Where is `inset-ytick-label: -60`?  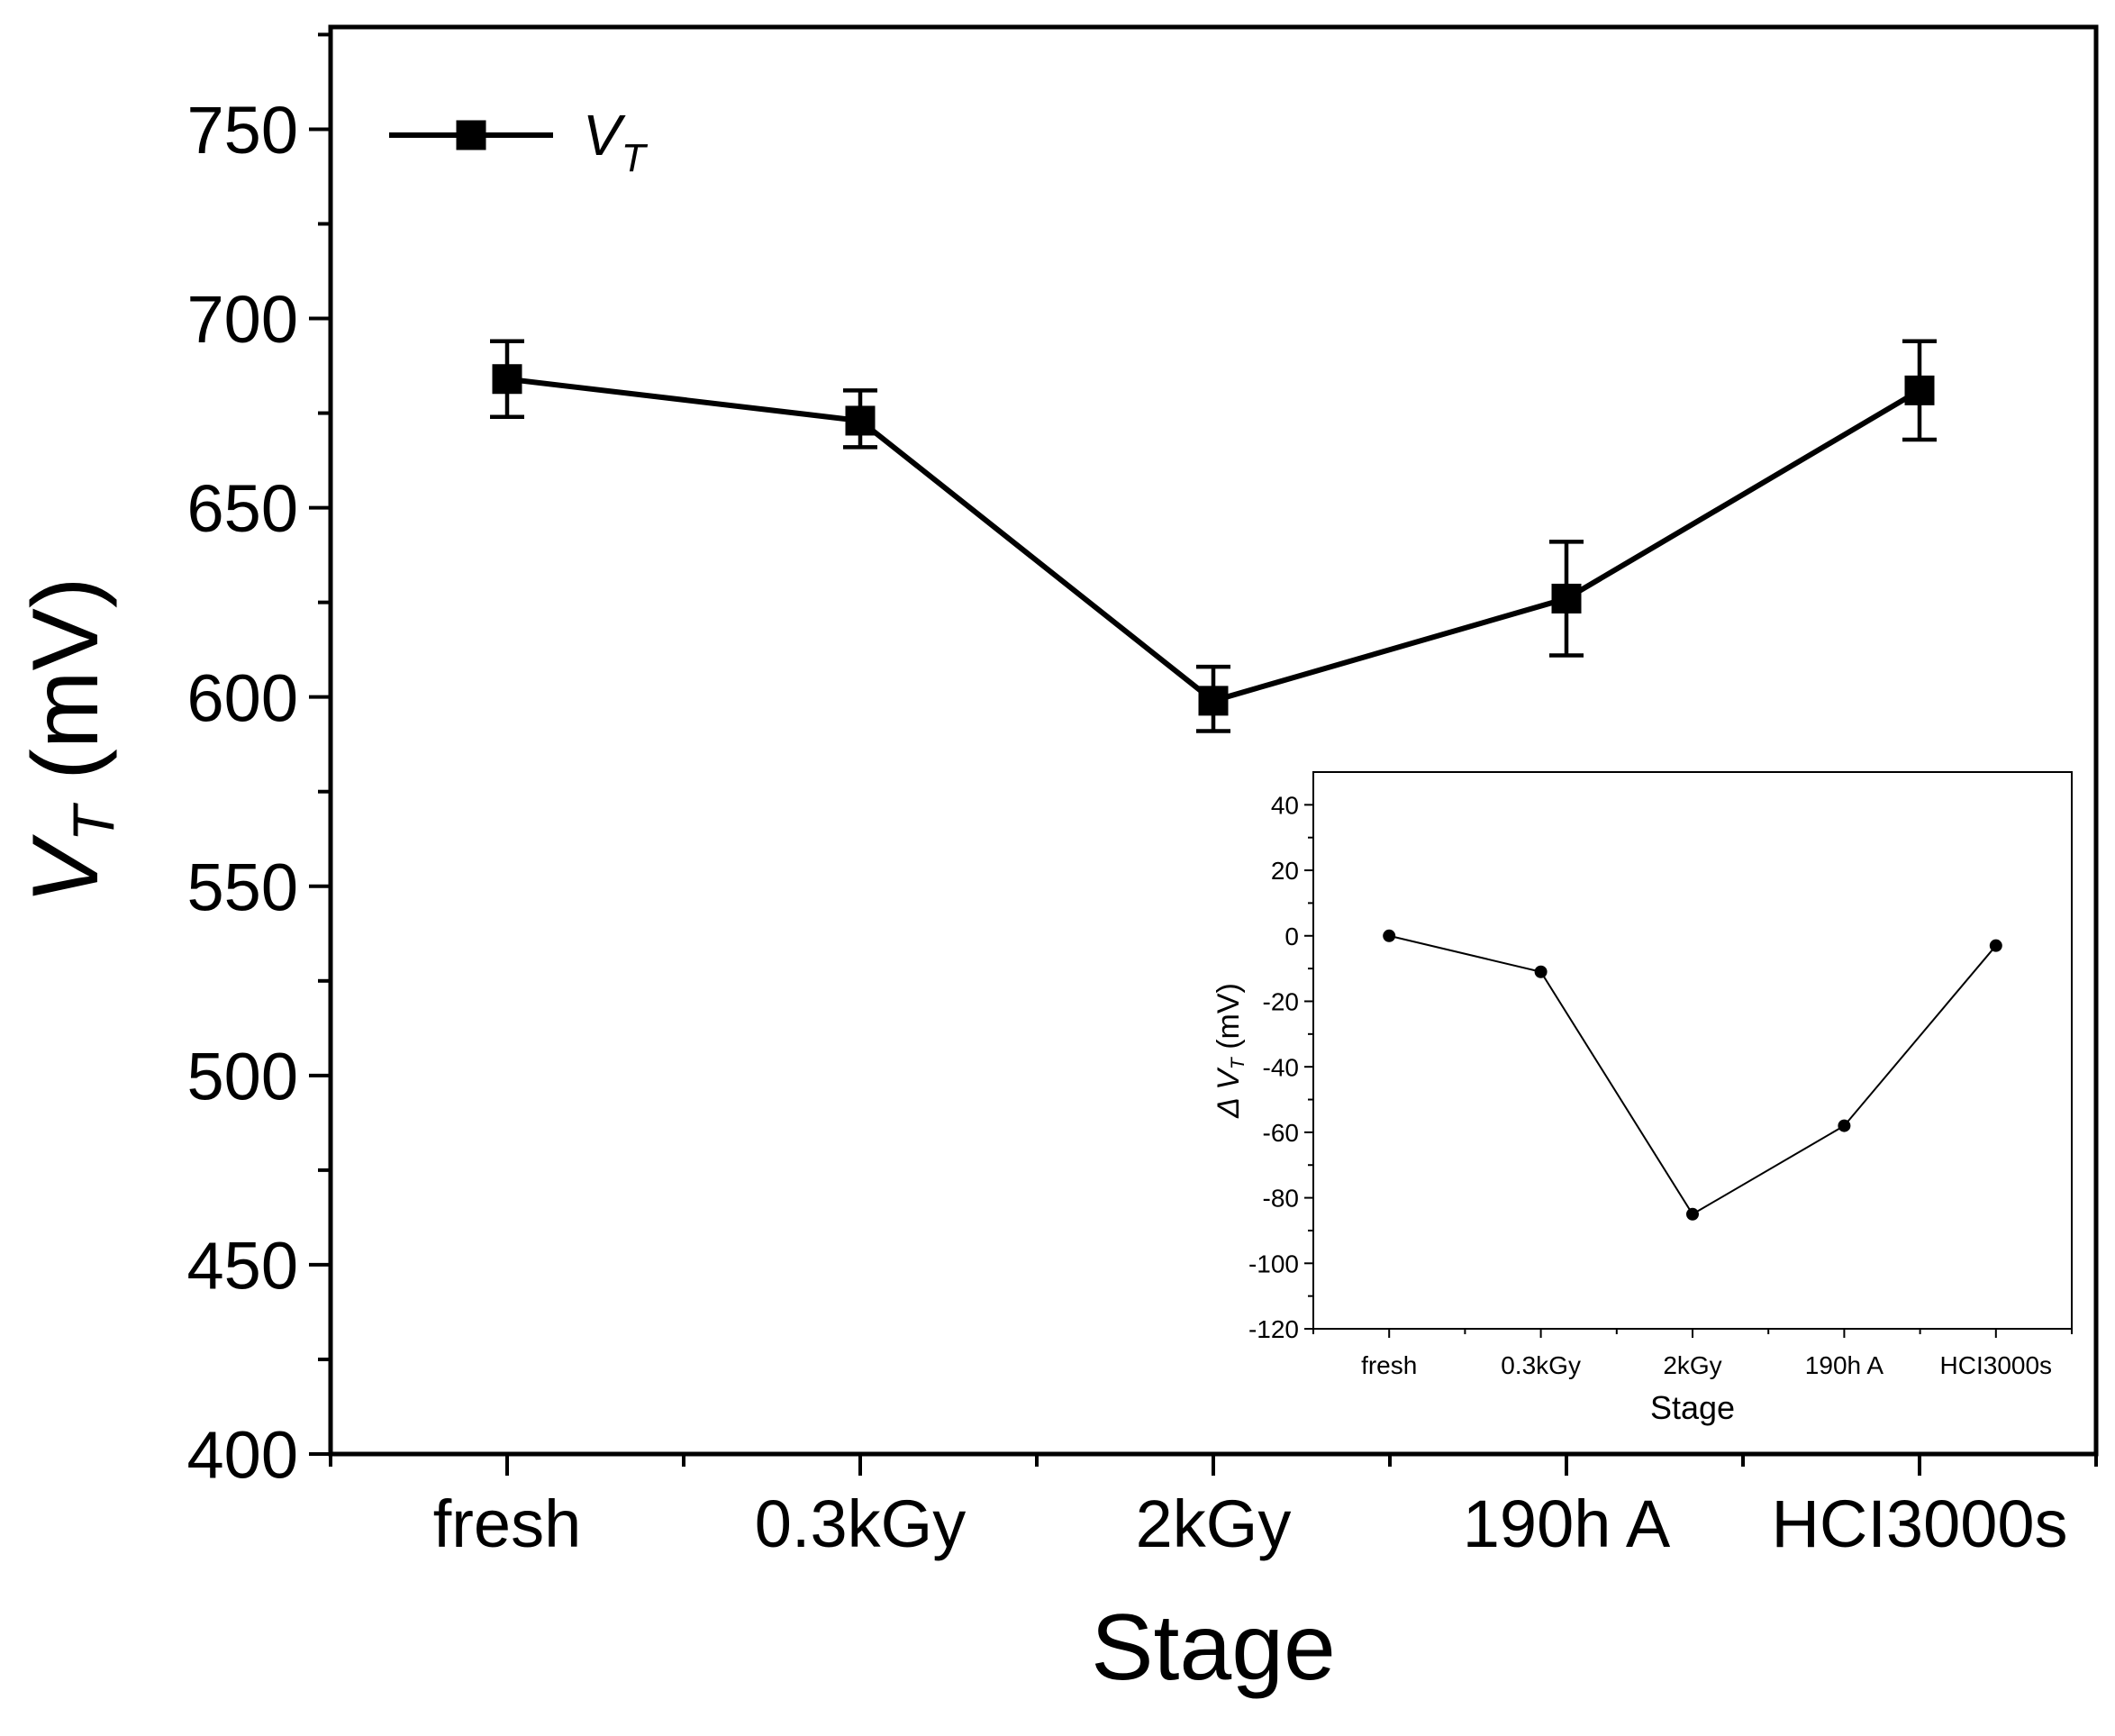
inset-ytick-label: -60 is located at coordinates (1281, 1133).